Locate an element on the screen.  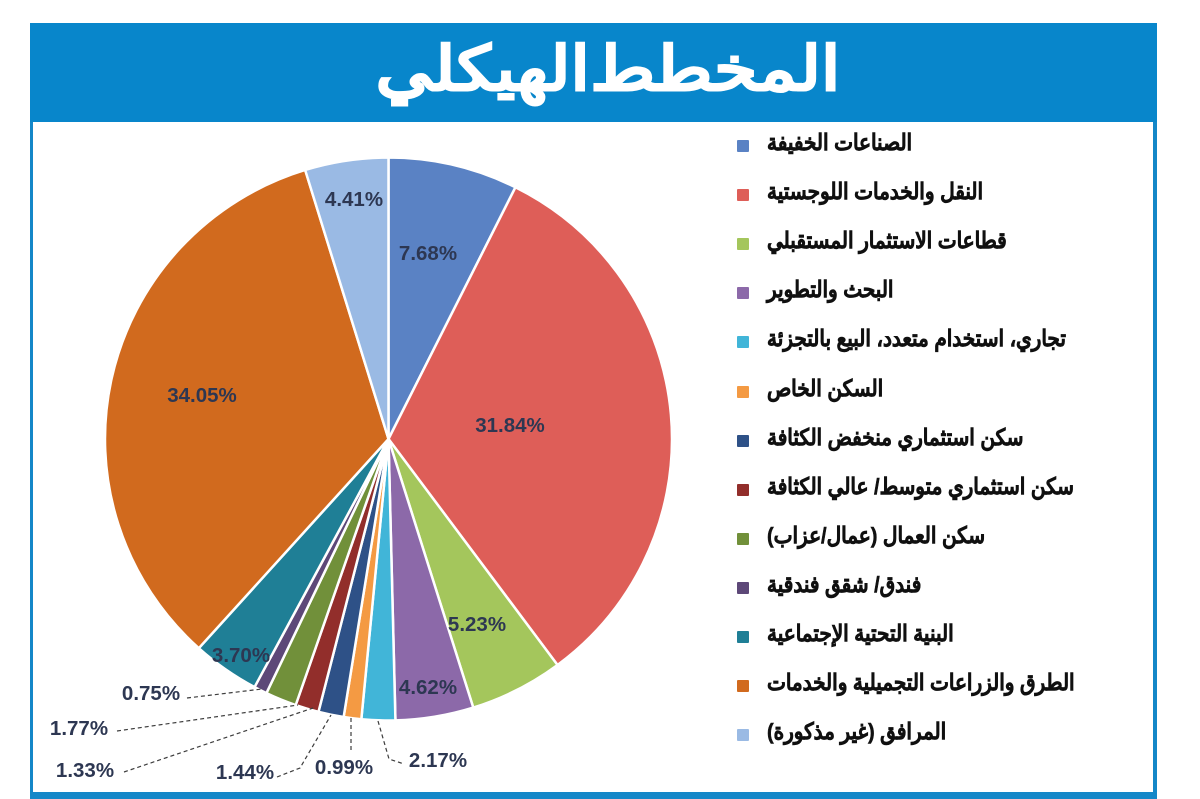
svg-text: 1.44% is located at coordinates (245, 772).